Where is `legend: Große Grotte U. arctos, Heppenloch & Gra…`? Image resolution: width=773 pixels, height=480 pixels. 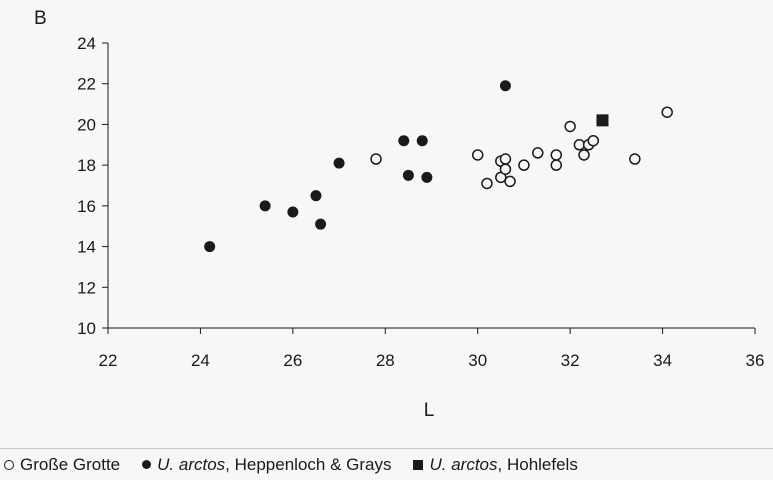 legend: Große Grotte U. arctos, Heppenloch & Gra… is located at coordinates (386, 464).